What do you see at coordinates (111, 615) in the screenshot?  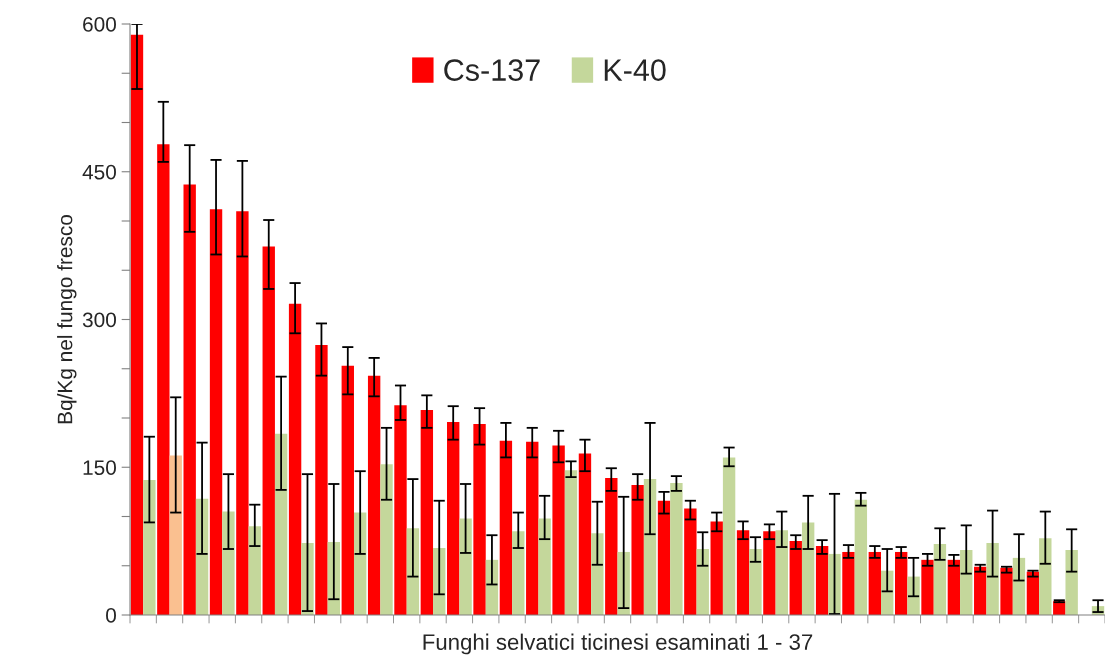 I see `y-tick-label: 0` at bounding box center [111, 615].